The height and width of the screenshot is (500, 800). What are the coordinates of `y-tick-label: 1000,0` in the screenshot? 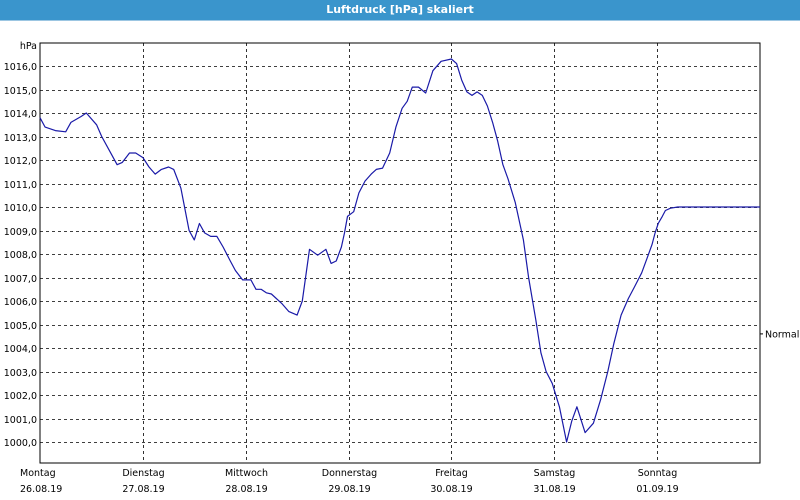 It's located at (20, 443).